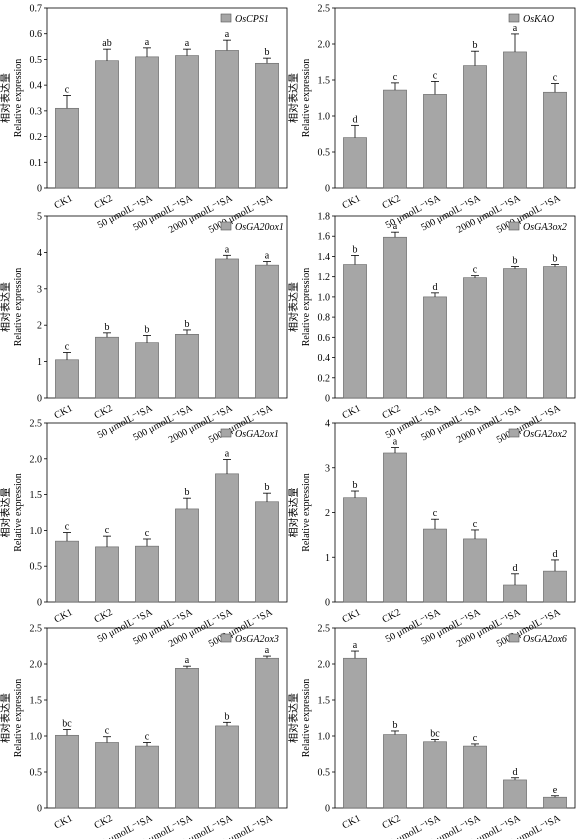  What do you see at coordinates (36, 163) in the screenshot?
I see `y-tick-label: 0.1` at bounding box center [36, 163].